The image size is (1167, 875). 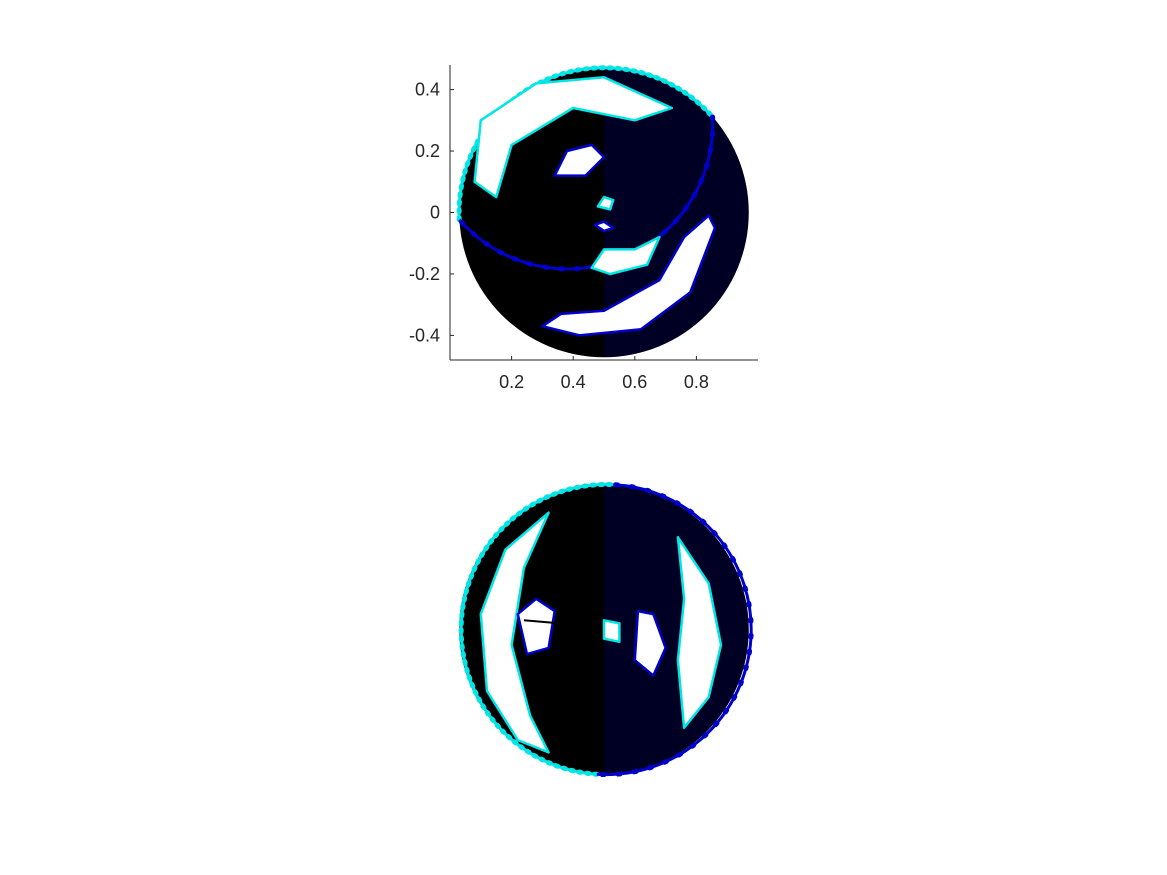 I want to click on y-tick-label: 0, so click(x=435, y=213).